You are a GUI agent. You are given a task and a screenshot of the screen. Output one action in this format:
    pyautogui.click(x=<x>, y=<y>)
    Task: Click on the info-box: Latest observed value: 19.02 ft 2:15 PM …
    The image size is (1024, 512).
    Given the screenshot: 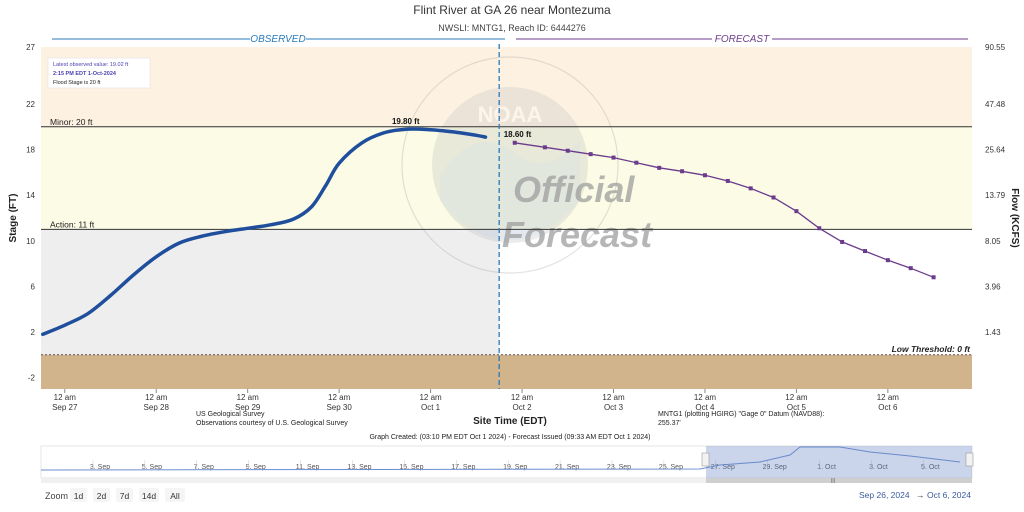 What is the action you would take?
    pyautogui.click(x=99, y=73)
    